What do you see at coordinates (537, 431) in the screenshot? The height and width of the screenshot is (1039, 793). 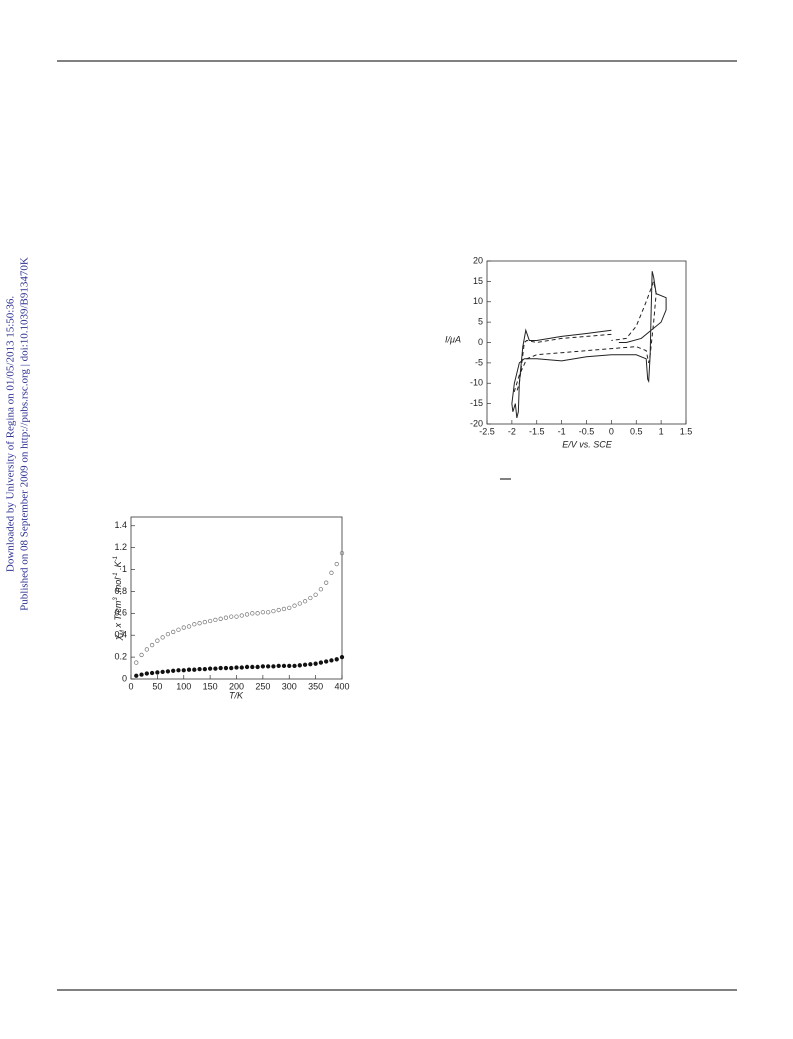 I see `x-tick-label: -1.5` at bounding box center [537, 431].